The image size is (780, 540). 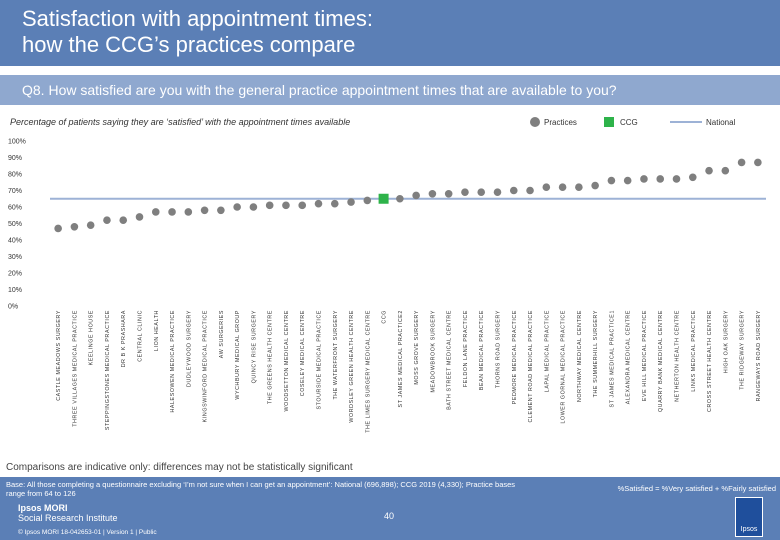 I want to click on category-label: WYCHBURY MEDICAL GROUP, so click(x=238, y=355).